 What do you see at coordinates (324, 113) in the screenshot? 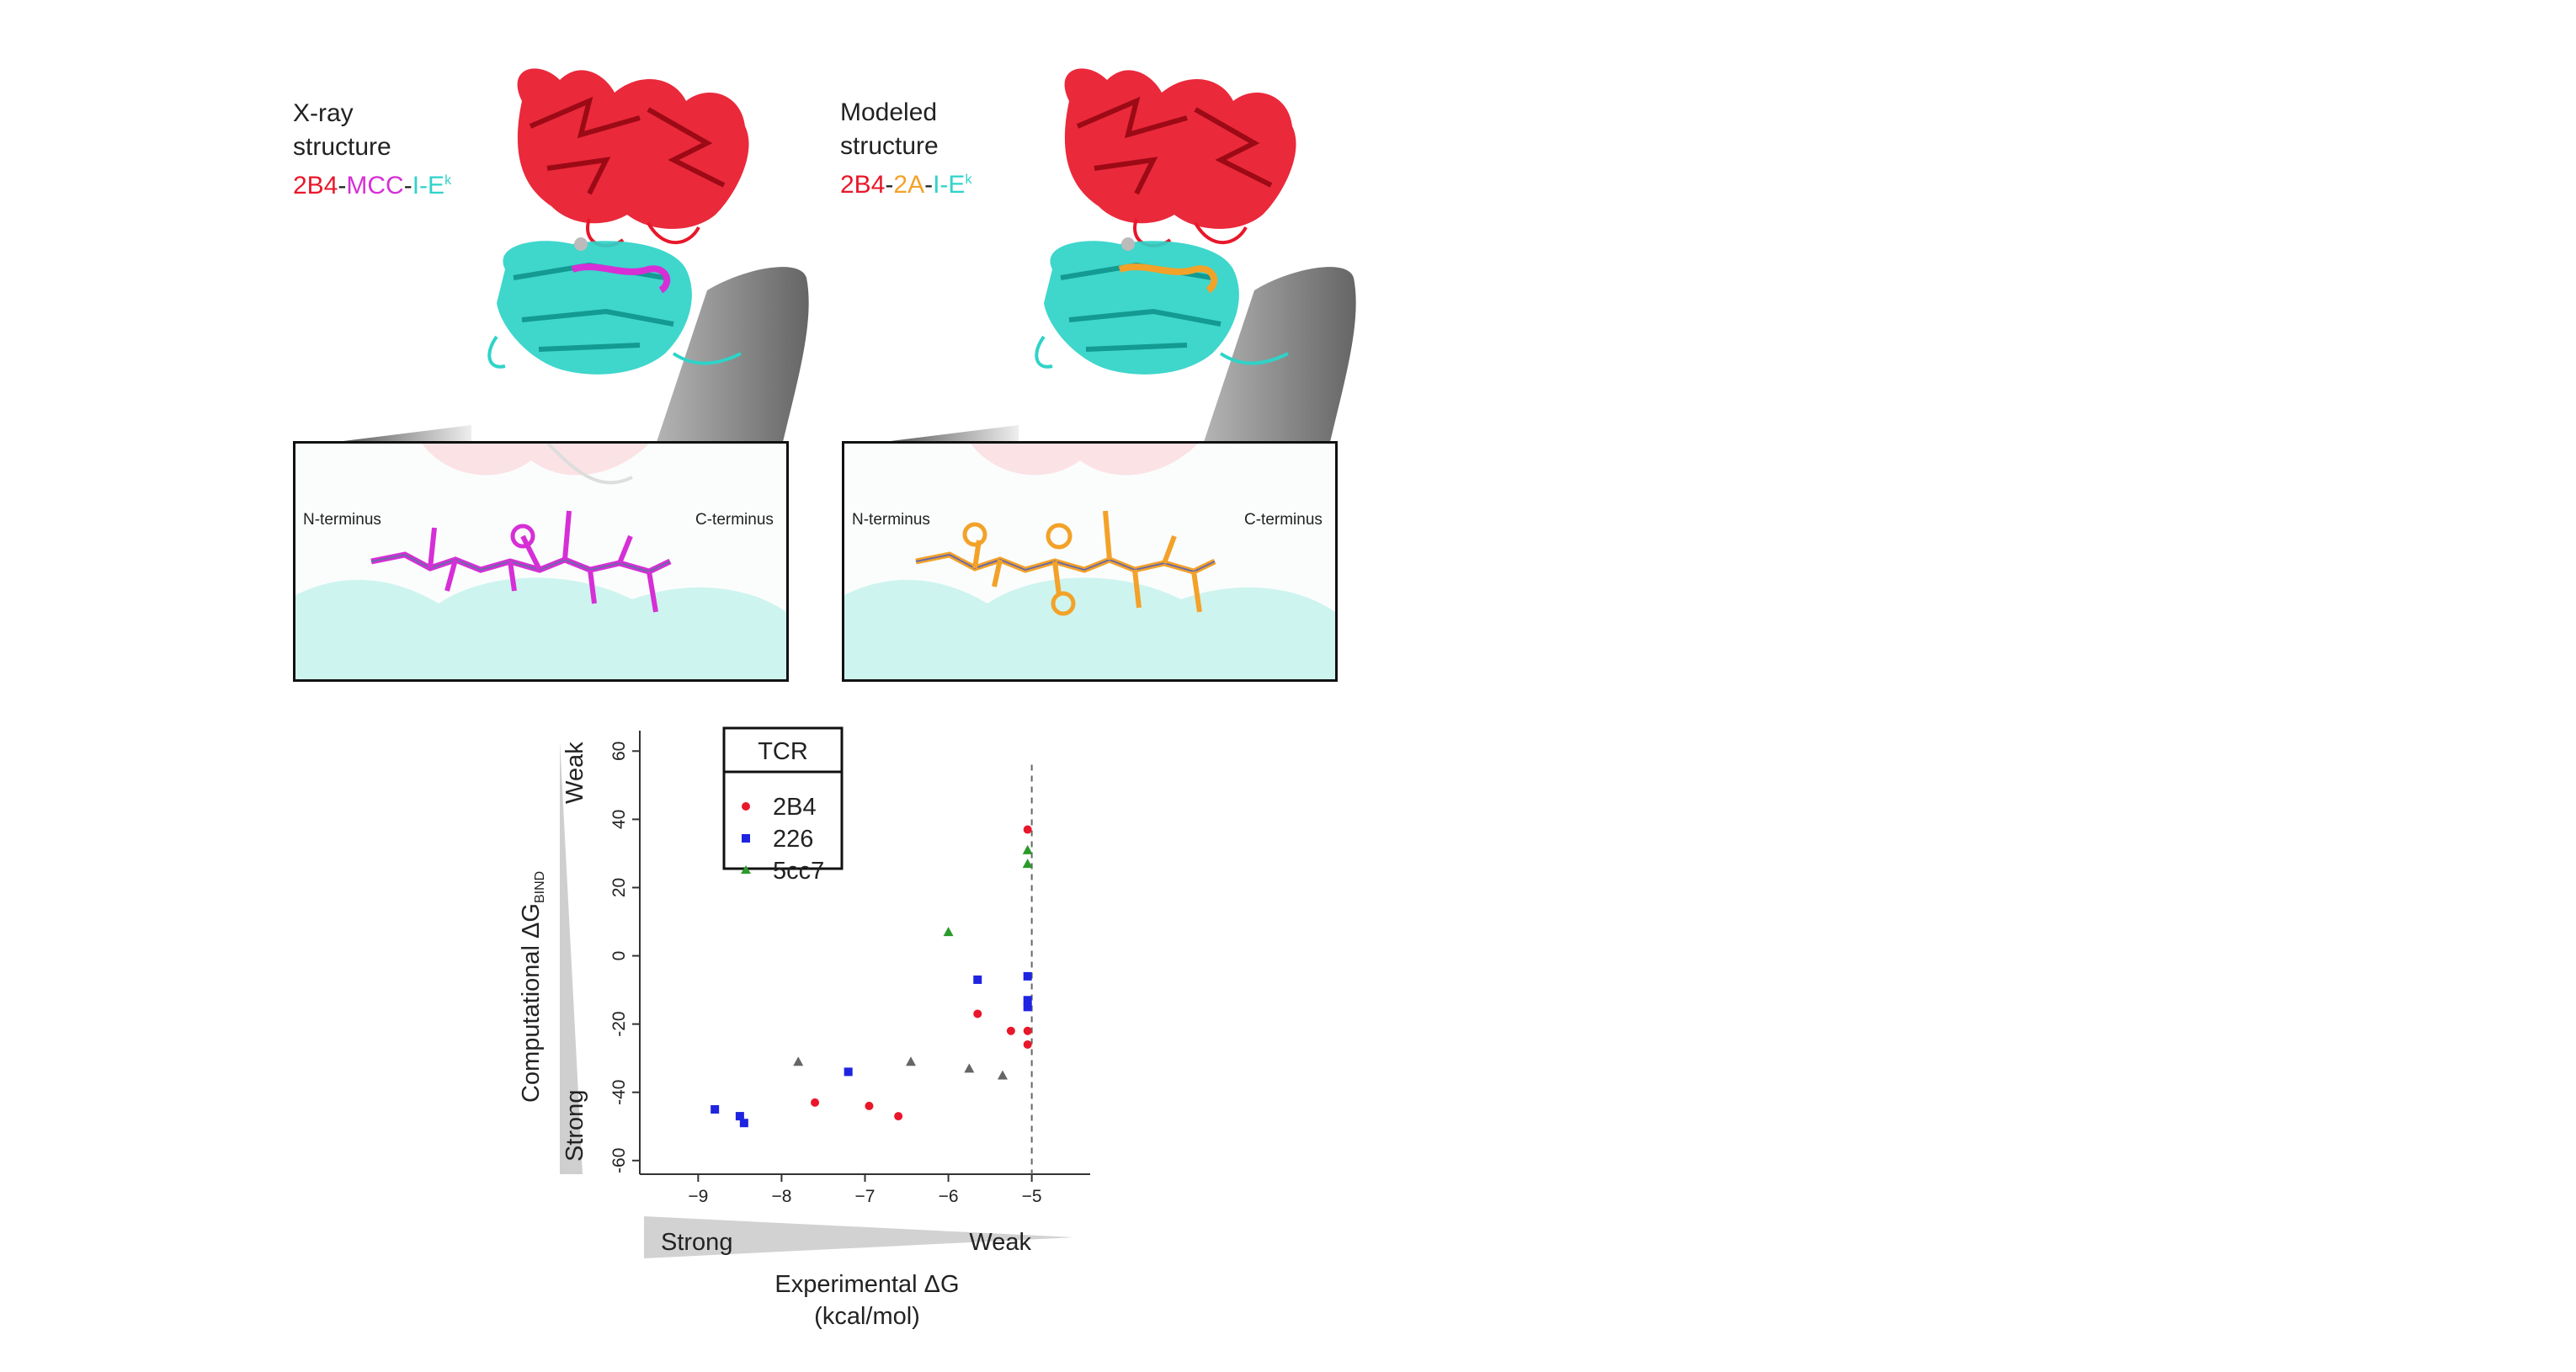
I see `xray-label-line1: X-ray` at bounding box center [324, 113].